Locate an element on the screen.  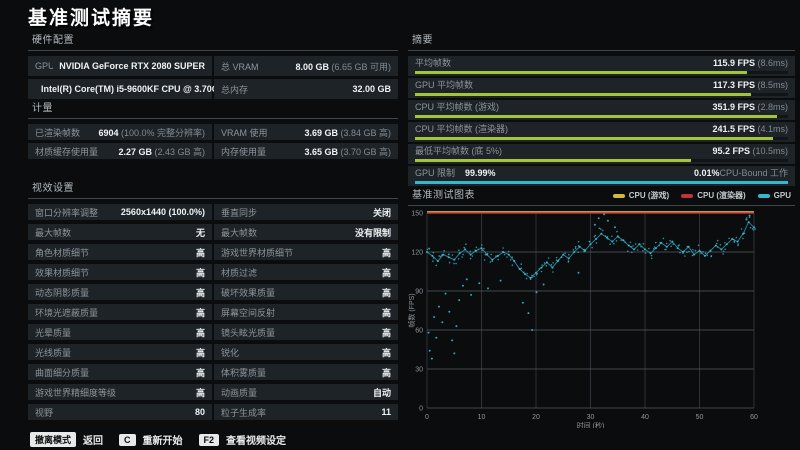
summary-row-label: CPU 平均帧数 (游戏) is located at coordinates (457, 107).